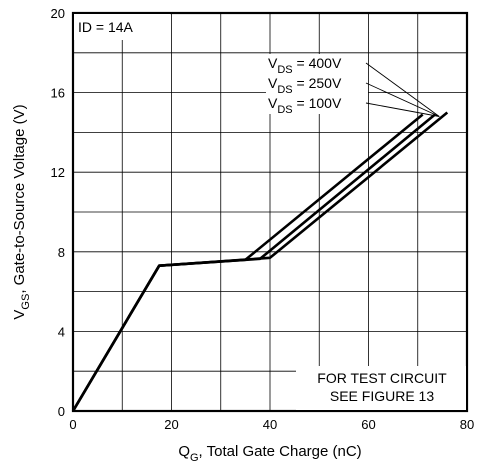  I want to click on y-tick-label: 20, so click(58, 13).